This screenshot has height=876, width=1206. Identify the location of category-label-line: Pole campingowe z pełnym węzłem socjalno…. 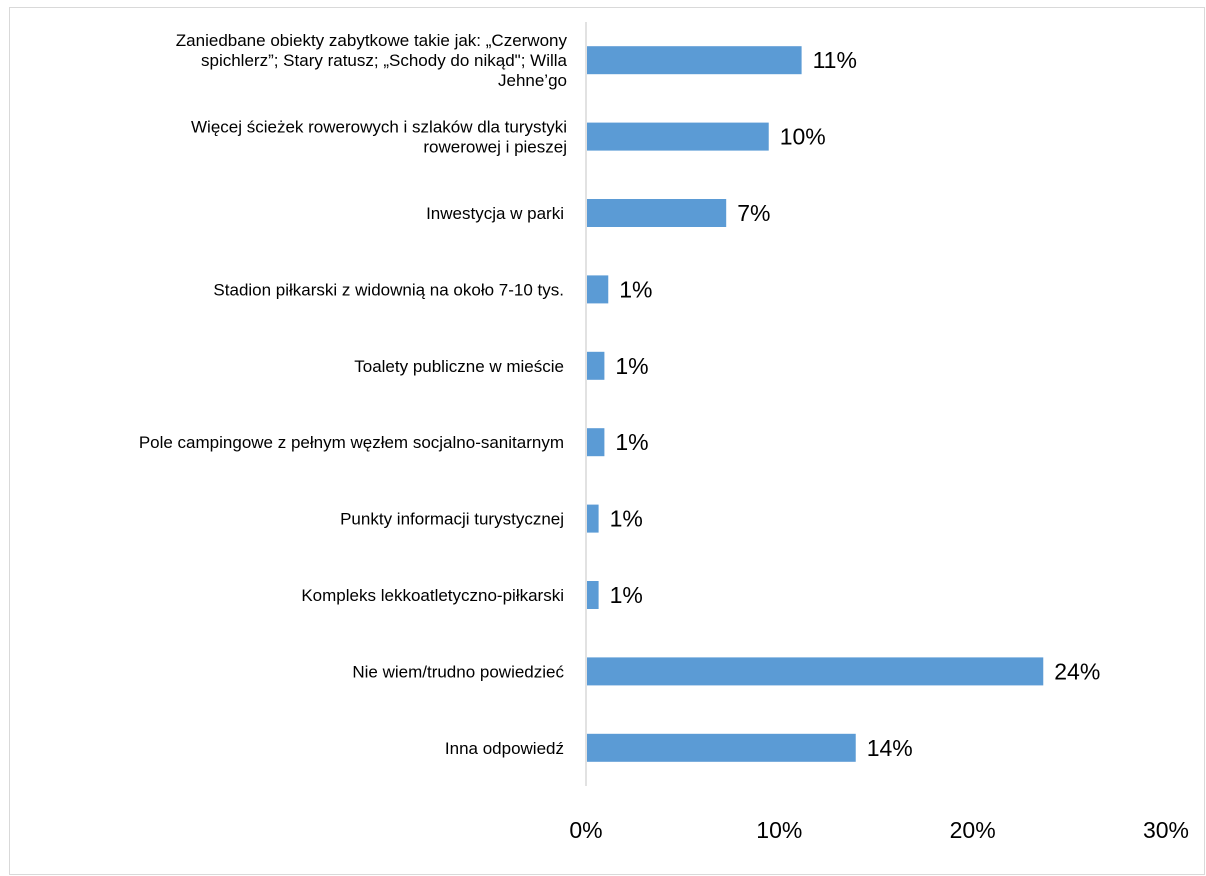
(351, 442).